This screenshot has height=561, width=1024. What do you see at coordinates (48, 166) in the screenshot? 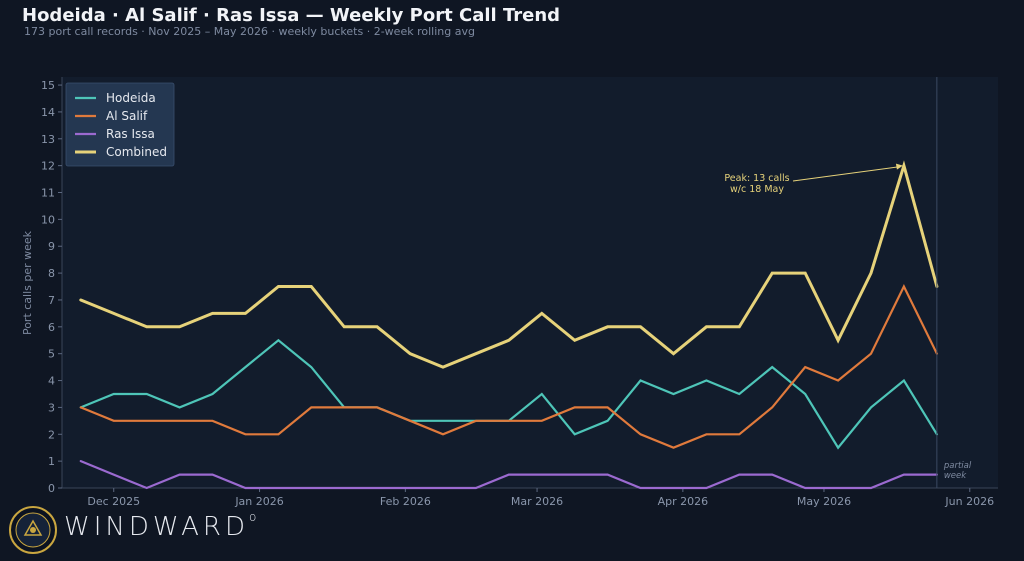
I see `y-tick-label: 12` at bounding box center [48, 166].